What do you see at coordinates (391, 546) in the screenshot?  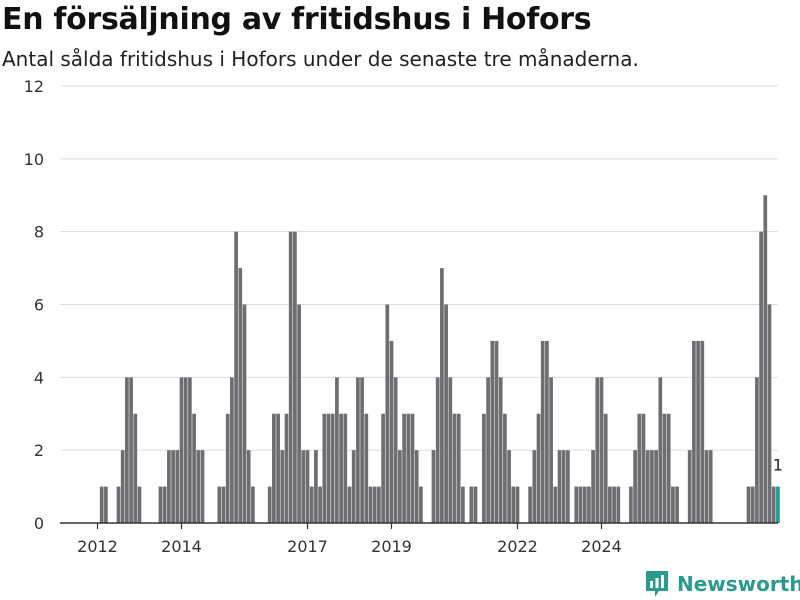 I see `x-tick-label: 2019` at bounding box center [391, 546].